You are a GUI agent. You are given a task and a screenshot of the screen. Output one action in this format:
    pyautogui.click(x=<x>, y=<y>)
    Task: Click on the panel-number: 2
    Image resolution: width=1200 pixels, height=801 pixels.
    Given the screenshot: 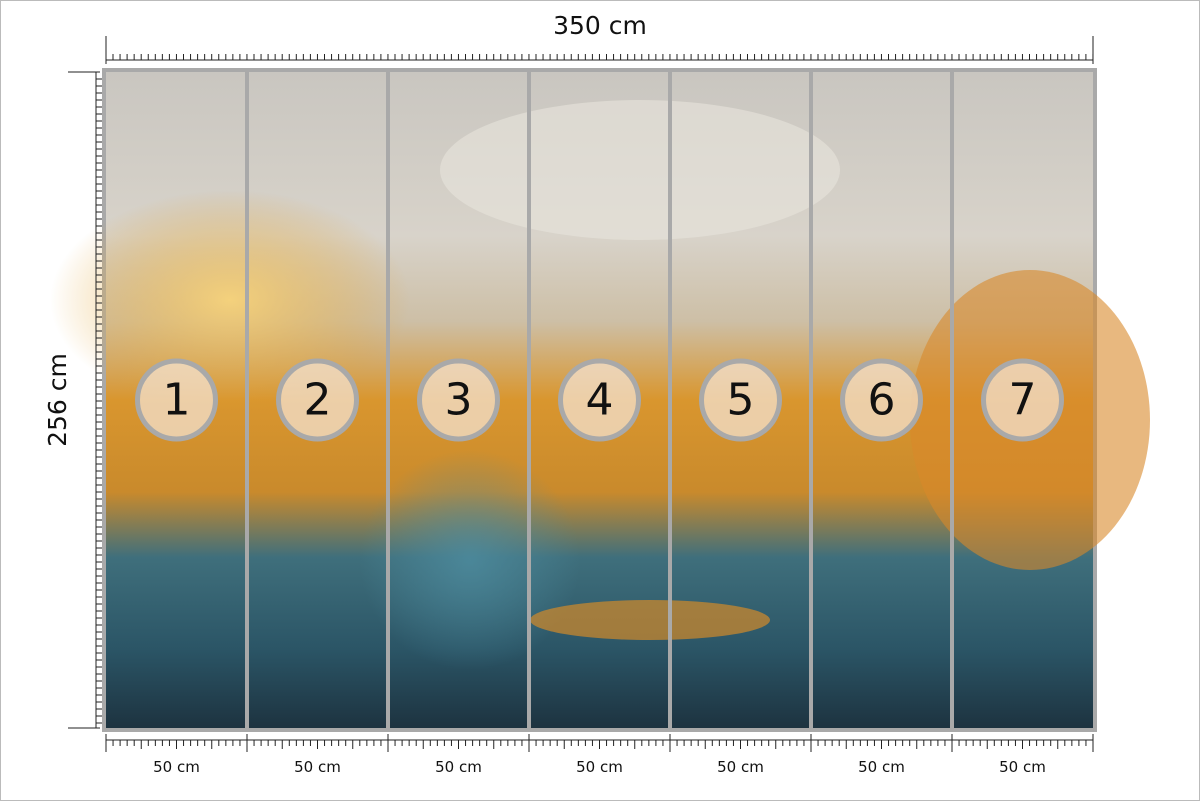 What is the action you would take?
    pyautogui.click(x=318, y=400)
    